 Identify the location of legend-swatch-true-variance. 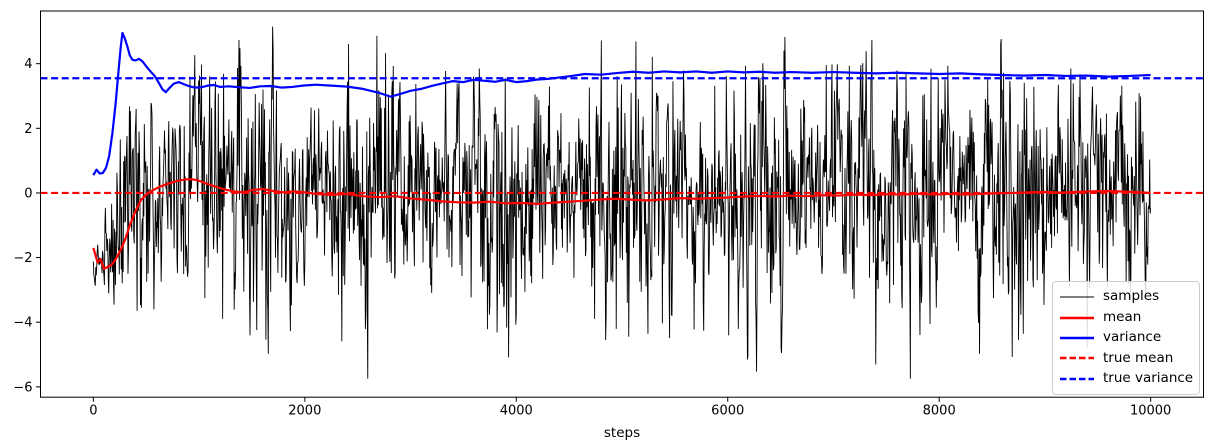
(1077, 378).